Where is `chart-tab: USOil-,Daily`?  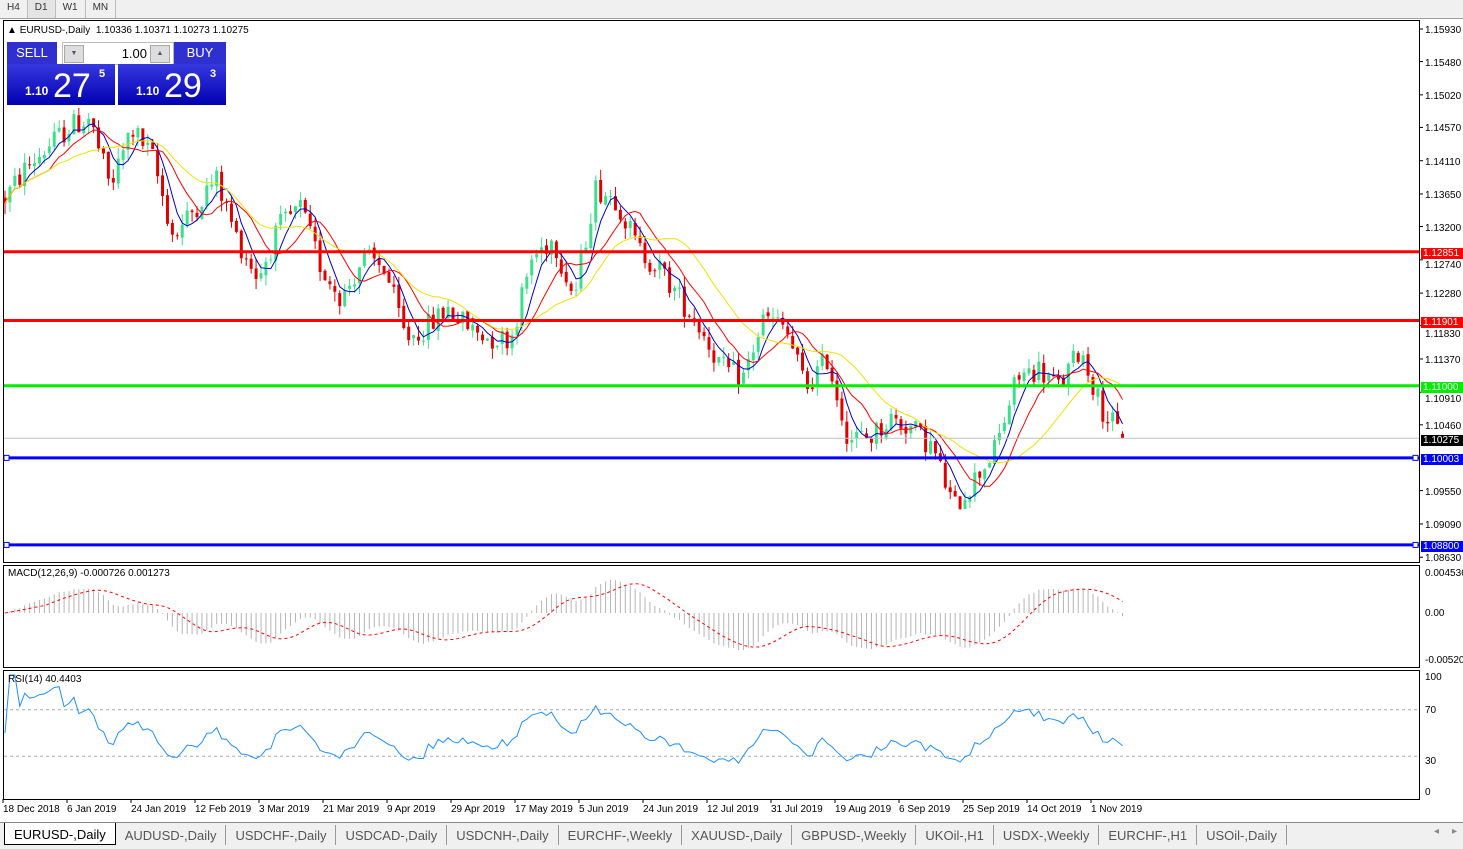 chart-tab: USOil-,Daily is located at coordinates (1242, 835).